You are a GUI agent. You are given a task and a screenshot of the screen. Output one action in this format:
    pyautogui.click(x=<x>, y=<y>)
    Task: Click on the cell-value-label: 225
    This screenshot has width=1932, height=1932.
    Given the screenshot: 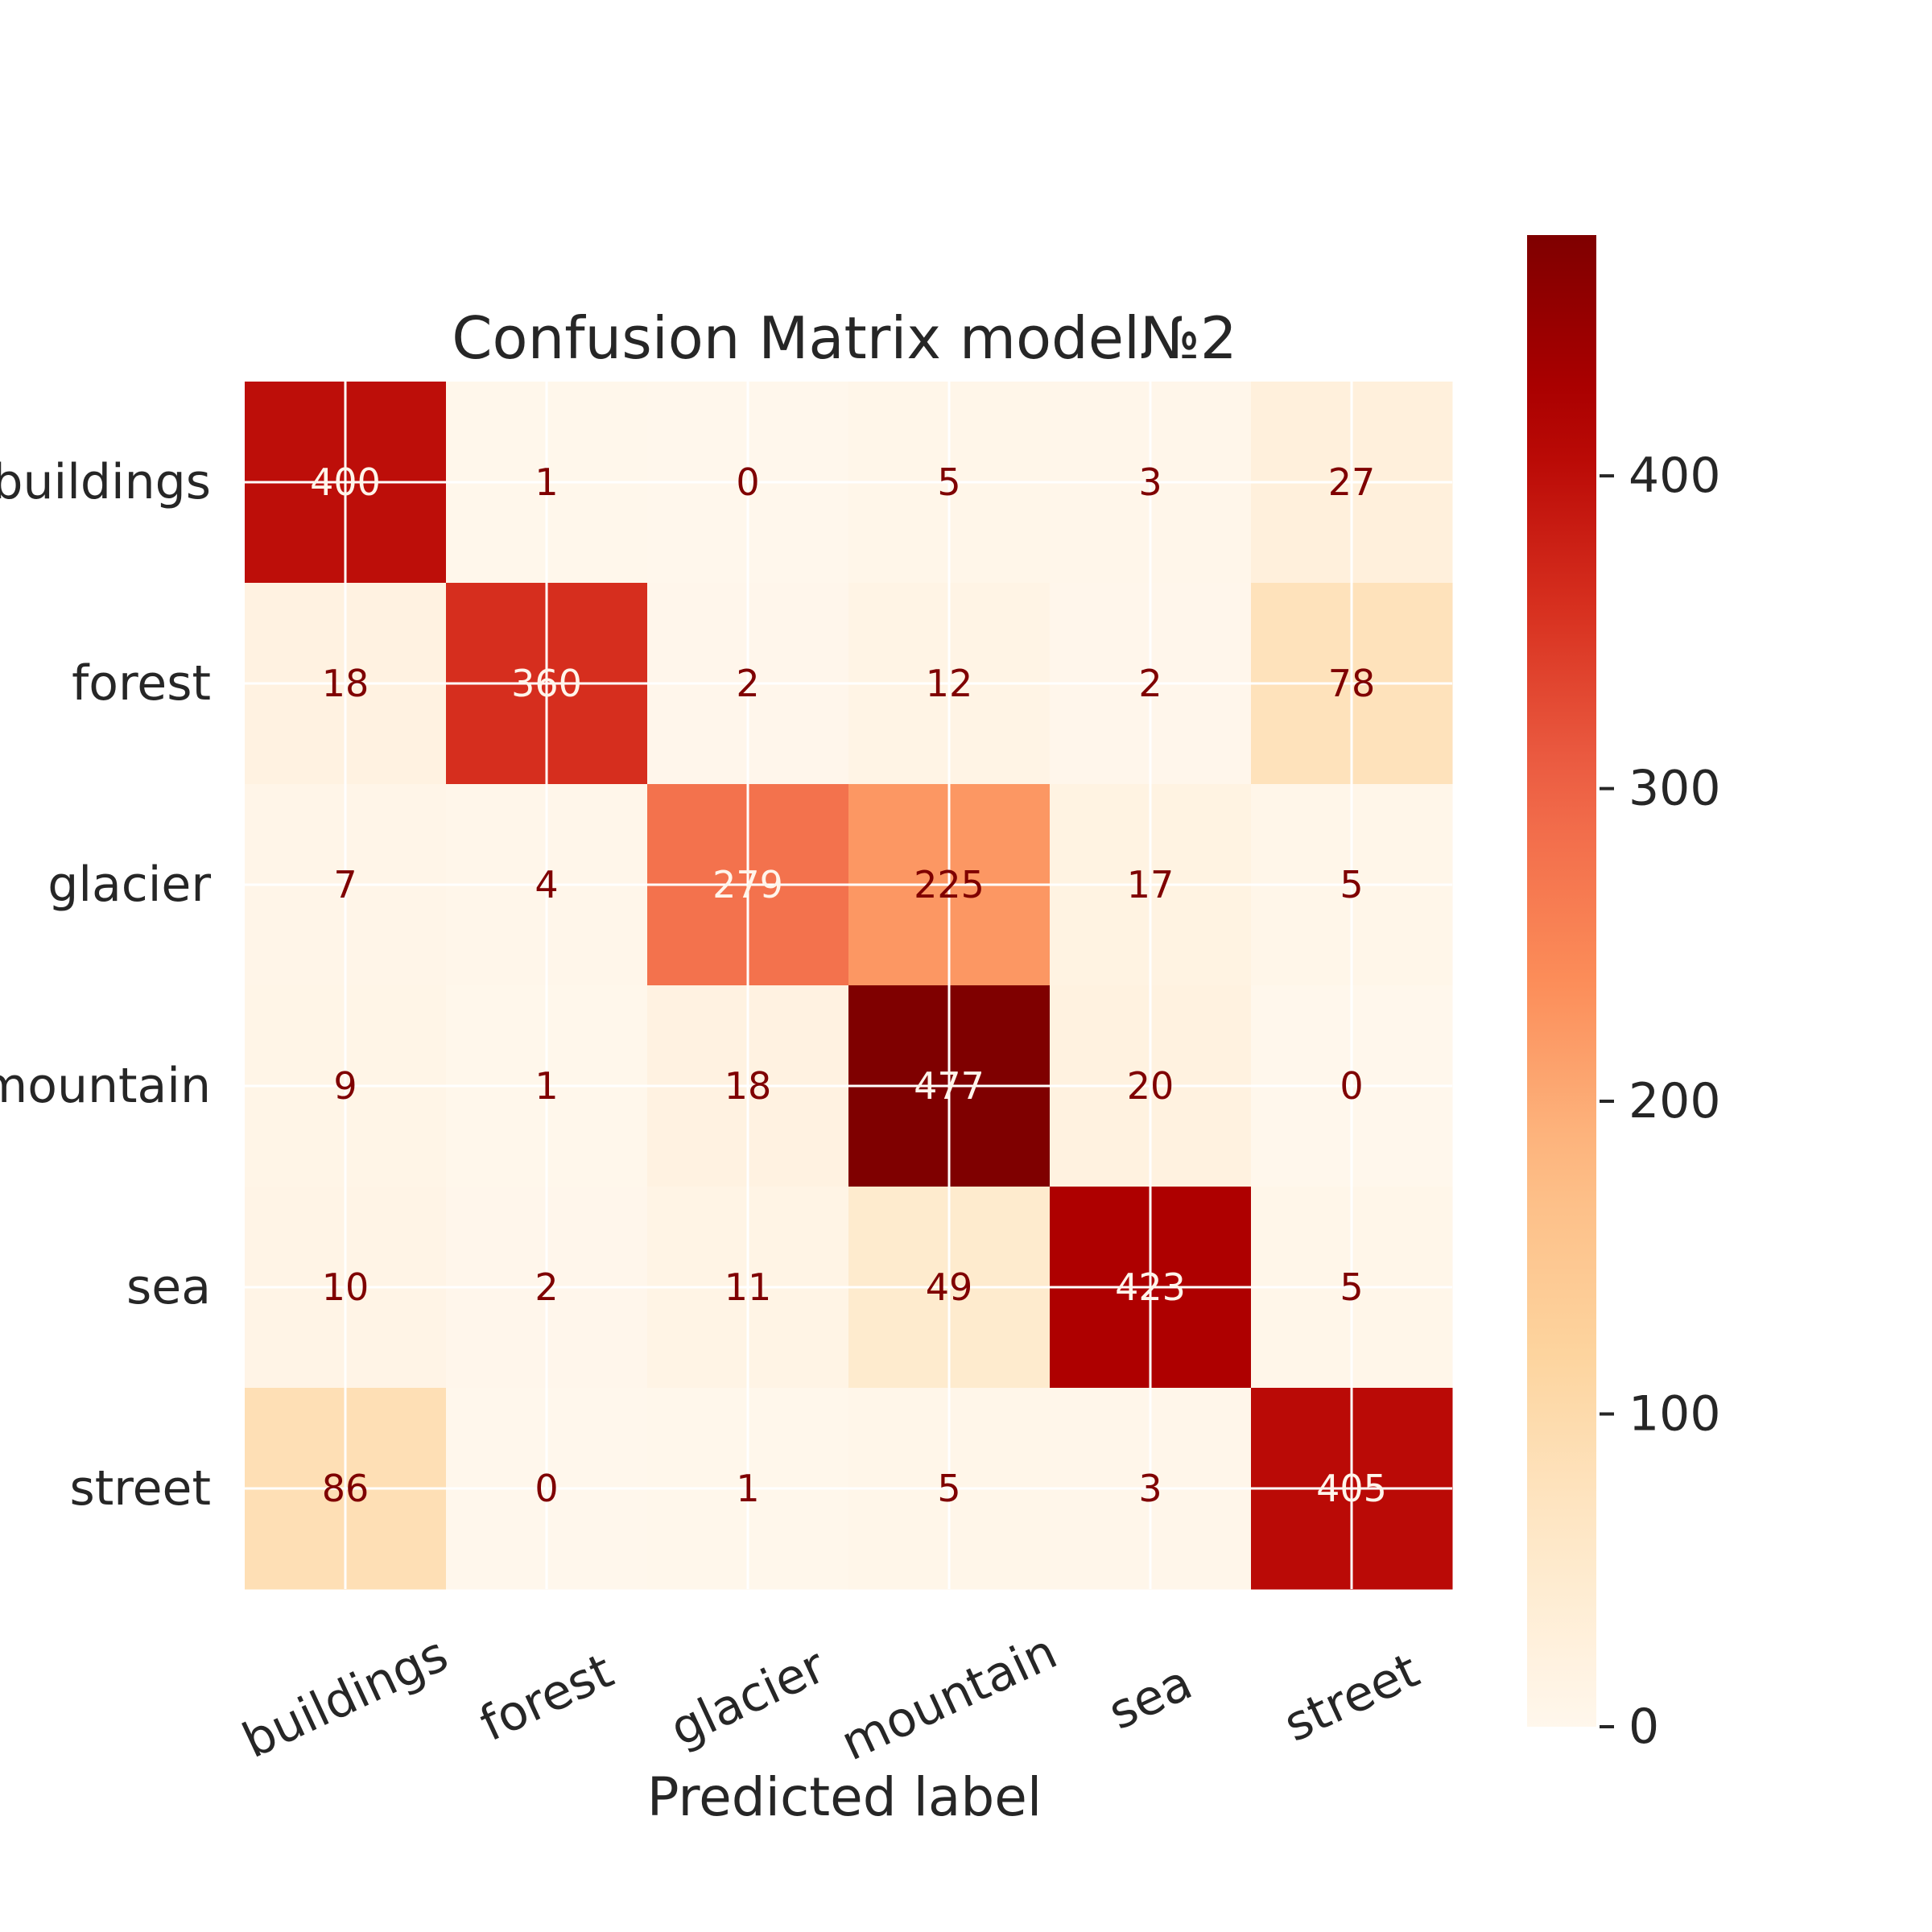 What is the action you would take?
    pyautogui.click(x=949, y=885)
    